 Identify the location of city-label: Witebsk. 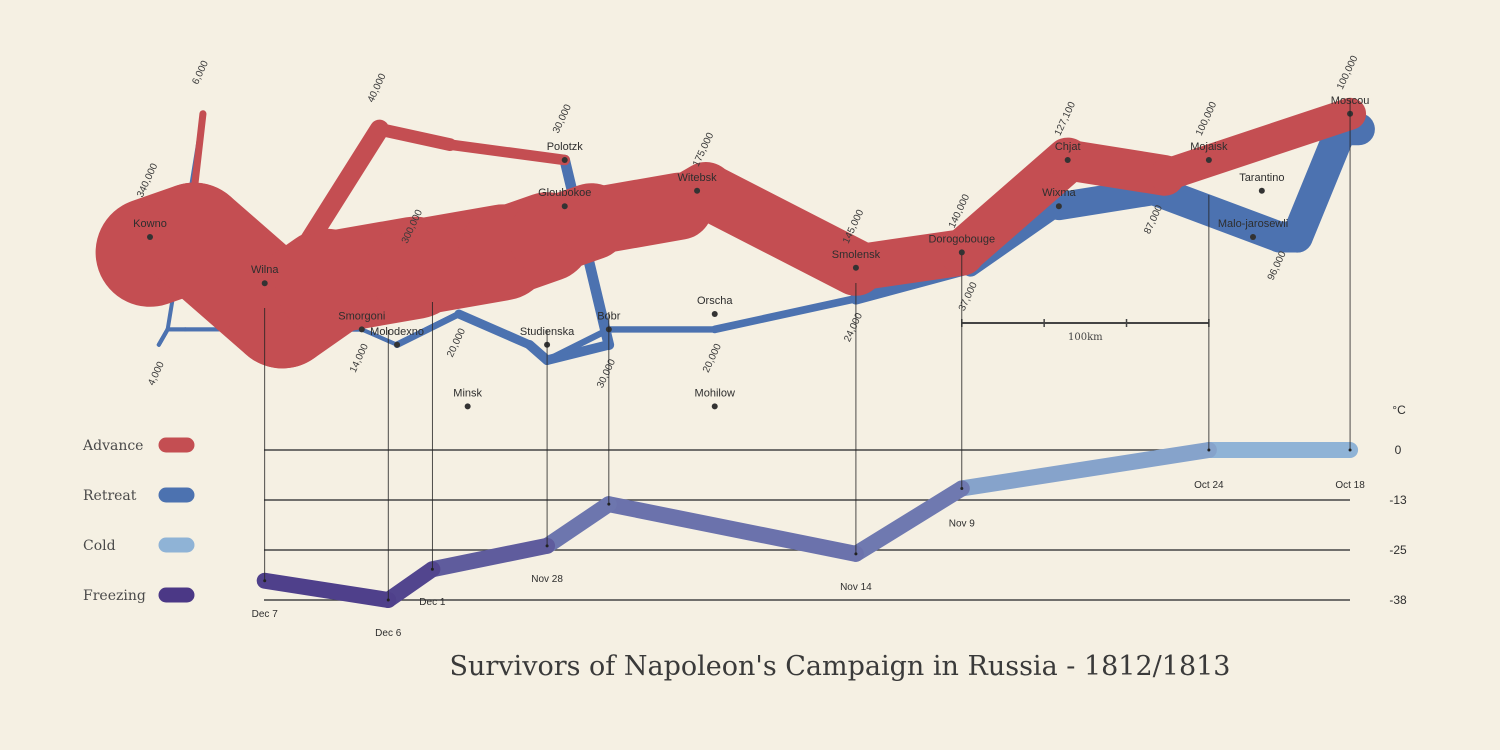
(698, 178).